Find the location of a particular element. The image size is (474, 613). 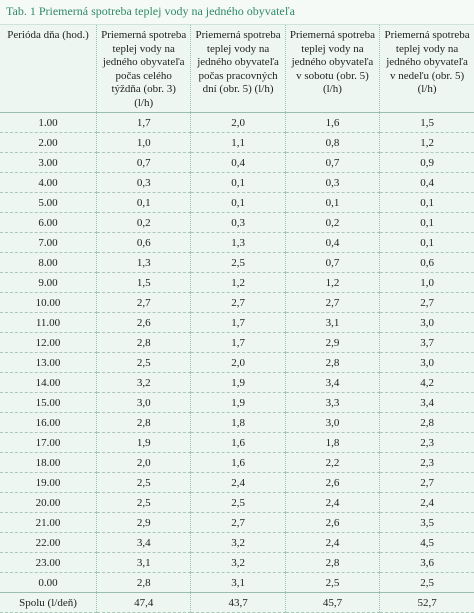

value-cell: 2,0 is located at coordinates (238, 122).